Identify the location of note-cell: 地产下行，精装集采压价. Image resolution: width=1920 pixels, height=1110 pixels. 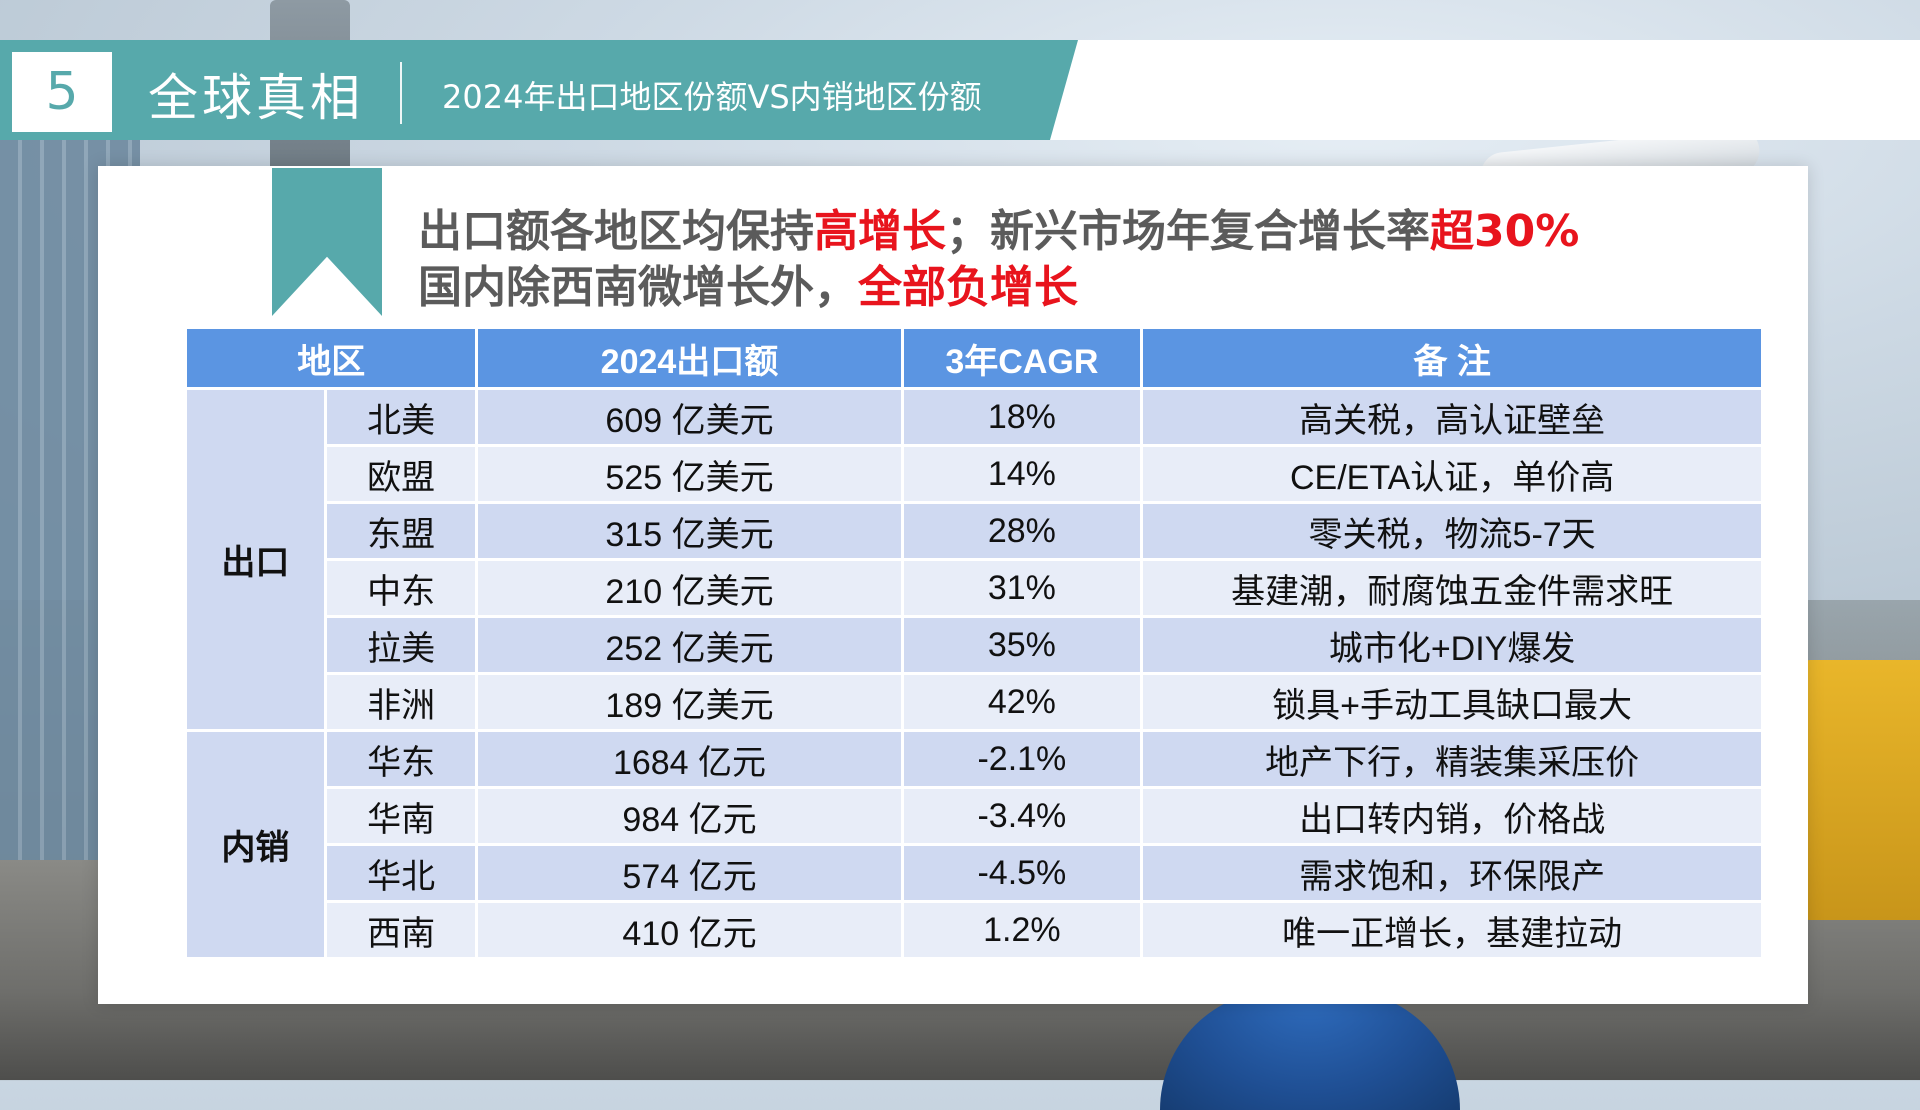
(1452, 759).